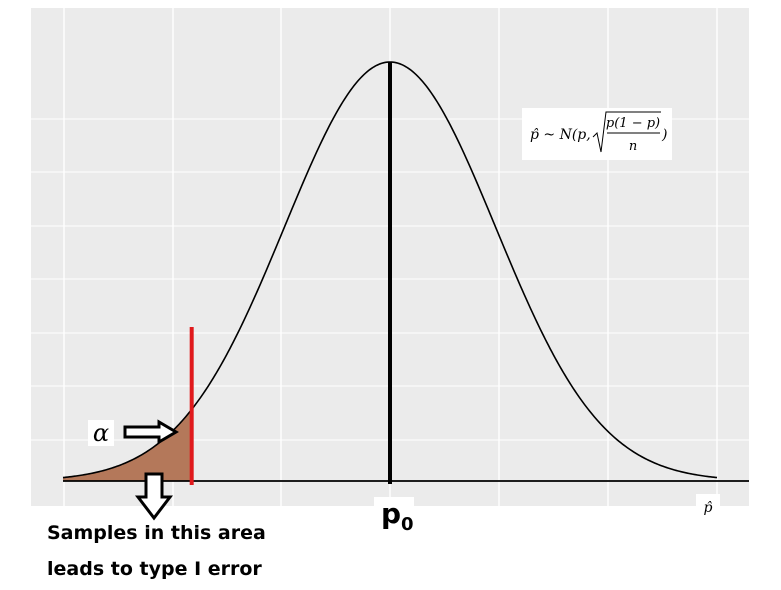 The height and width of the screenshot is (590, 781). I want to click on mean-label-main: p, so click(391, 513).